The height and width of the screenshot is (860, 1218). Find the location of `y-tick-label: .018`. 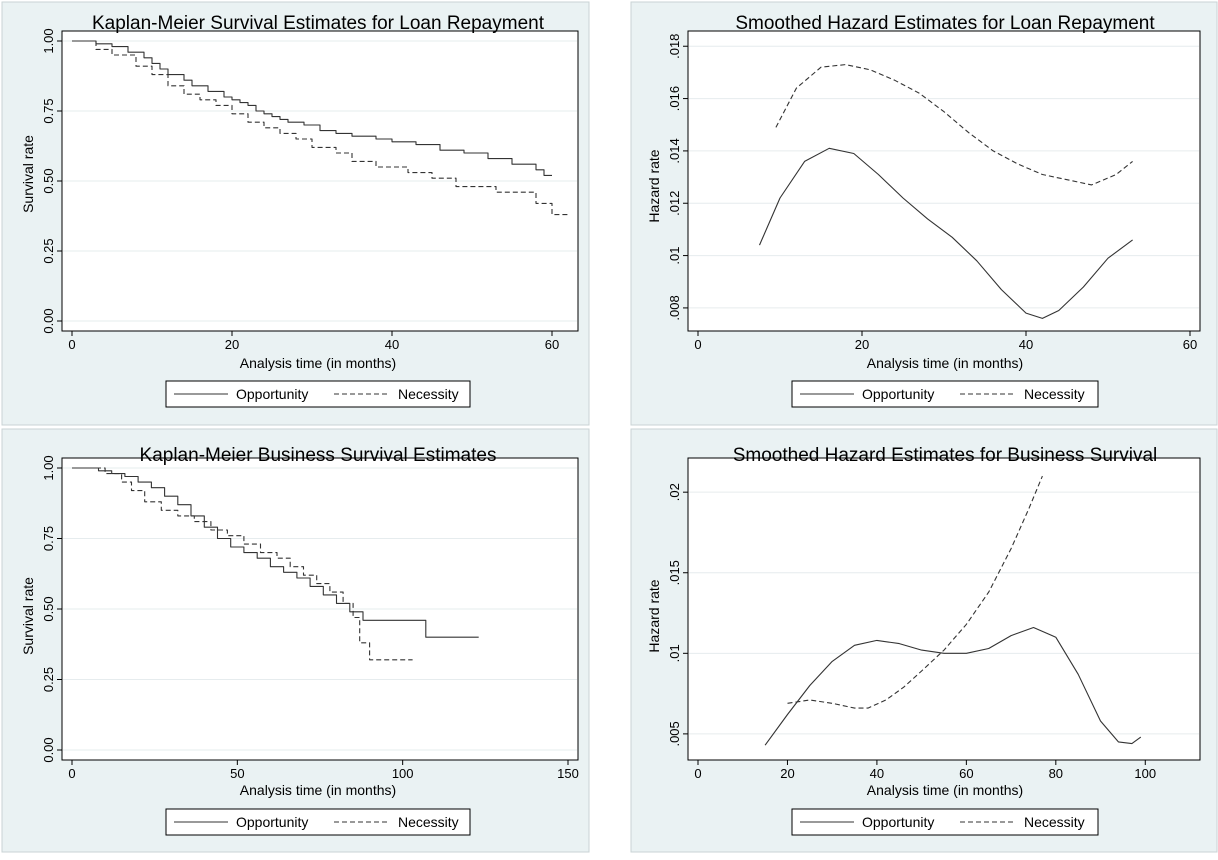

y-tick-label: .018 is located at coordinates (674, 46).